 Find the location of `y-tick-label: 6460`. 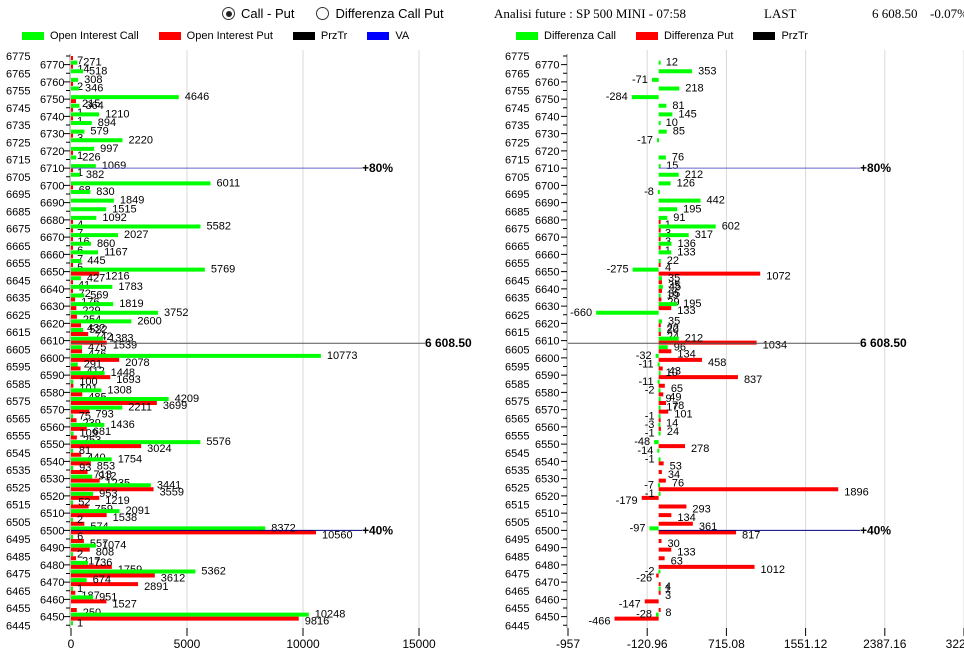

y-tick-label: 6460 is located at coordinates (547, 600).